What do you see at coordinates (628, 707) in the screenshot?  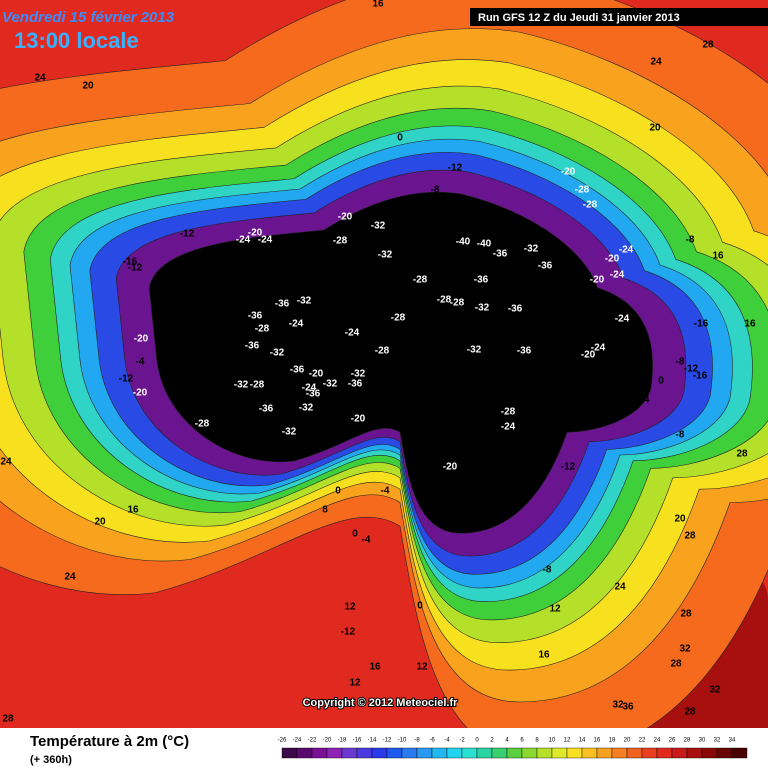 I see `contour-label: 36` at bounding box center [628, 707].